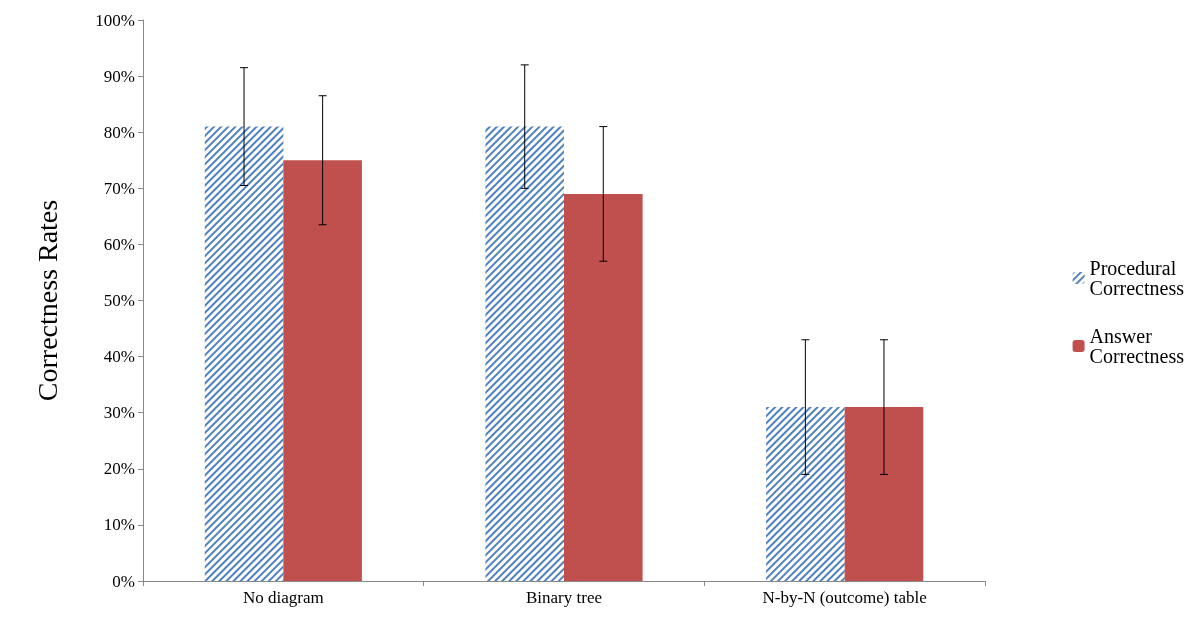 This screenshot has height=624, width=1197. Describe the element at coordinates (119, 244) in the screenshot. I see `y-tick-label: 60%` at that location.